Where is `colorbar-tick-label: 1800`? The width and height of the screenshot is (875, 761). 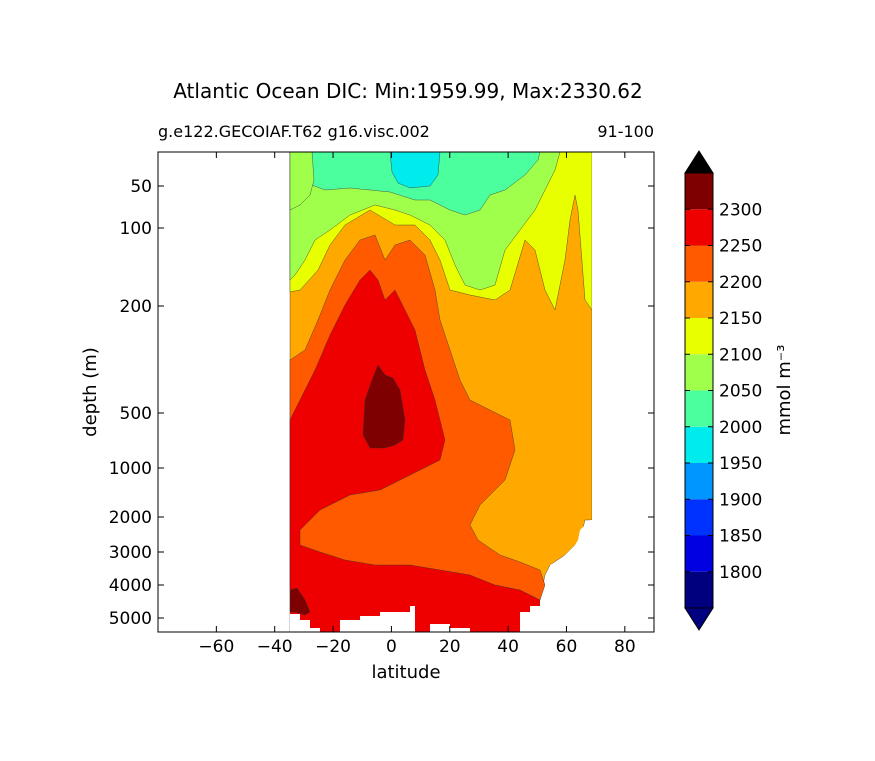 colorbar-tick-label: 1800 is located at coordinates (740, 573).